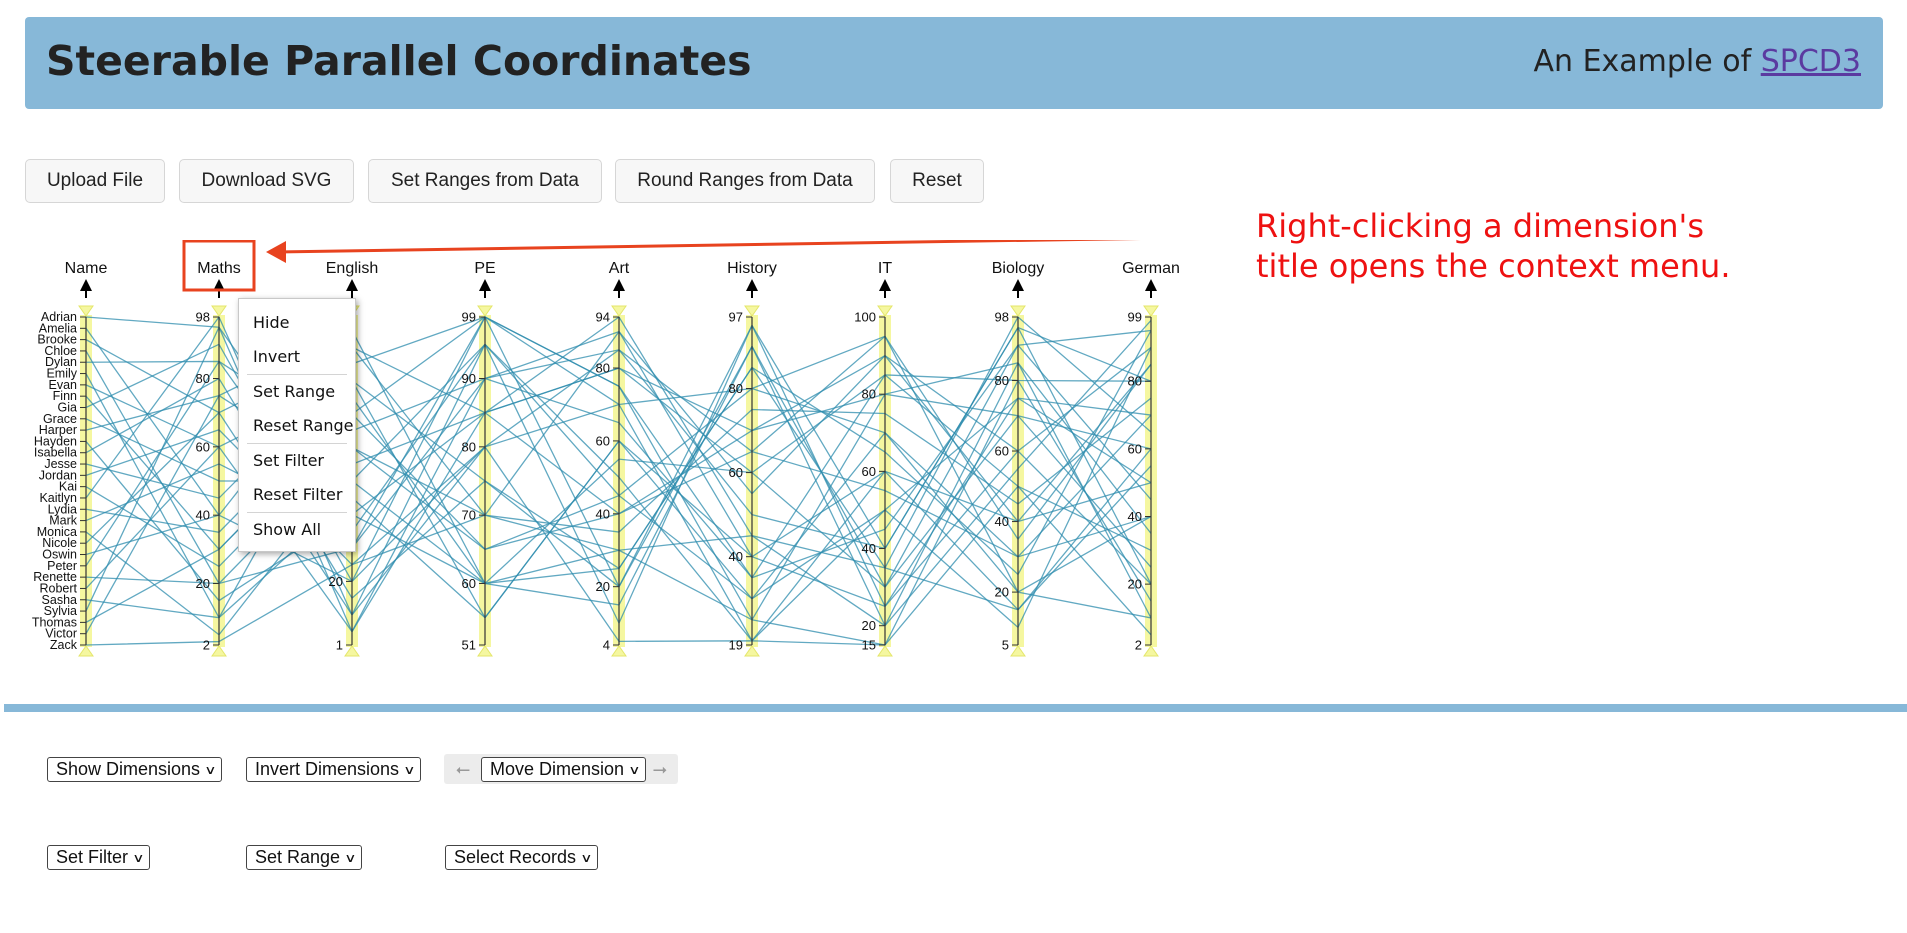 This screenshot has height=933, width=1907. What do you see at coordinates (303, 425) in the screenshot?
I see `ctx-reset-range: Reset Range` at bounding box center [303, 425].